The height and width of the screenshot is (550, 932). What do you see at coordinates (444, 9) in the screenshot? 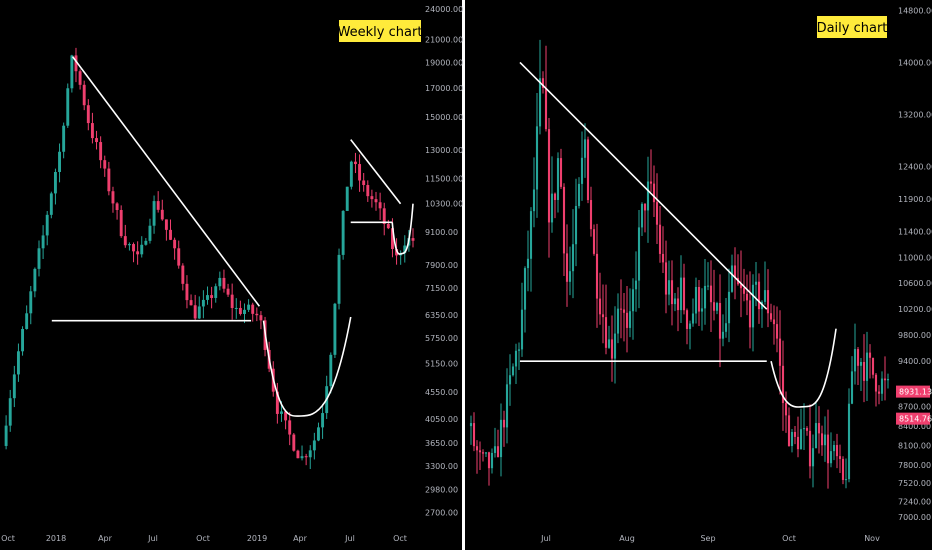
I see `price-tick-label: 24000.00` at bounding box center [444, 9].